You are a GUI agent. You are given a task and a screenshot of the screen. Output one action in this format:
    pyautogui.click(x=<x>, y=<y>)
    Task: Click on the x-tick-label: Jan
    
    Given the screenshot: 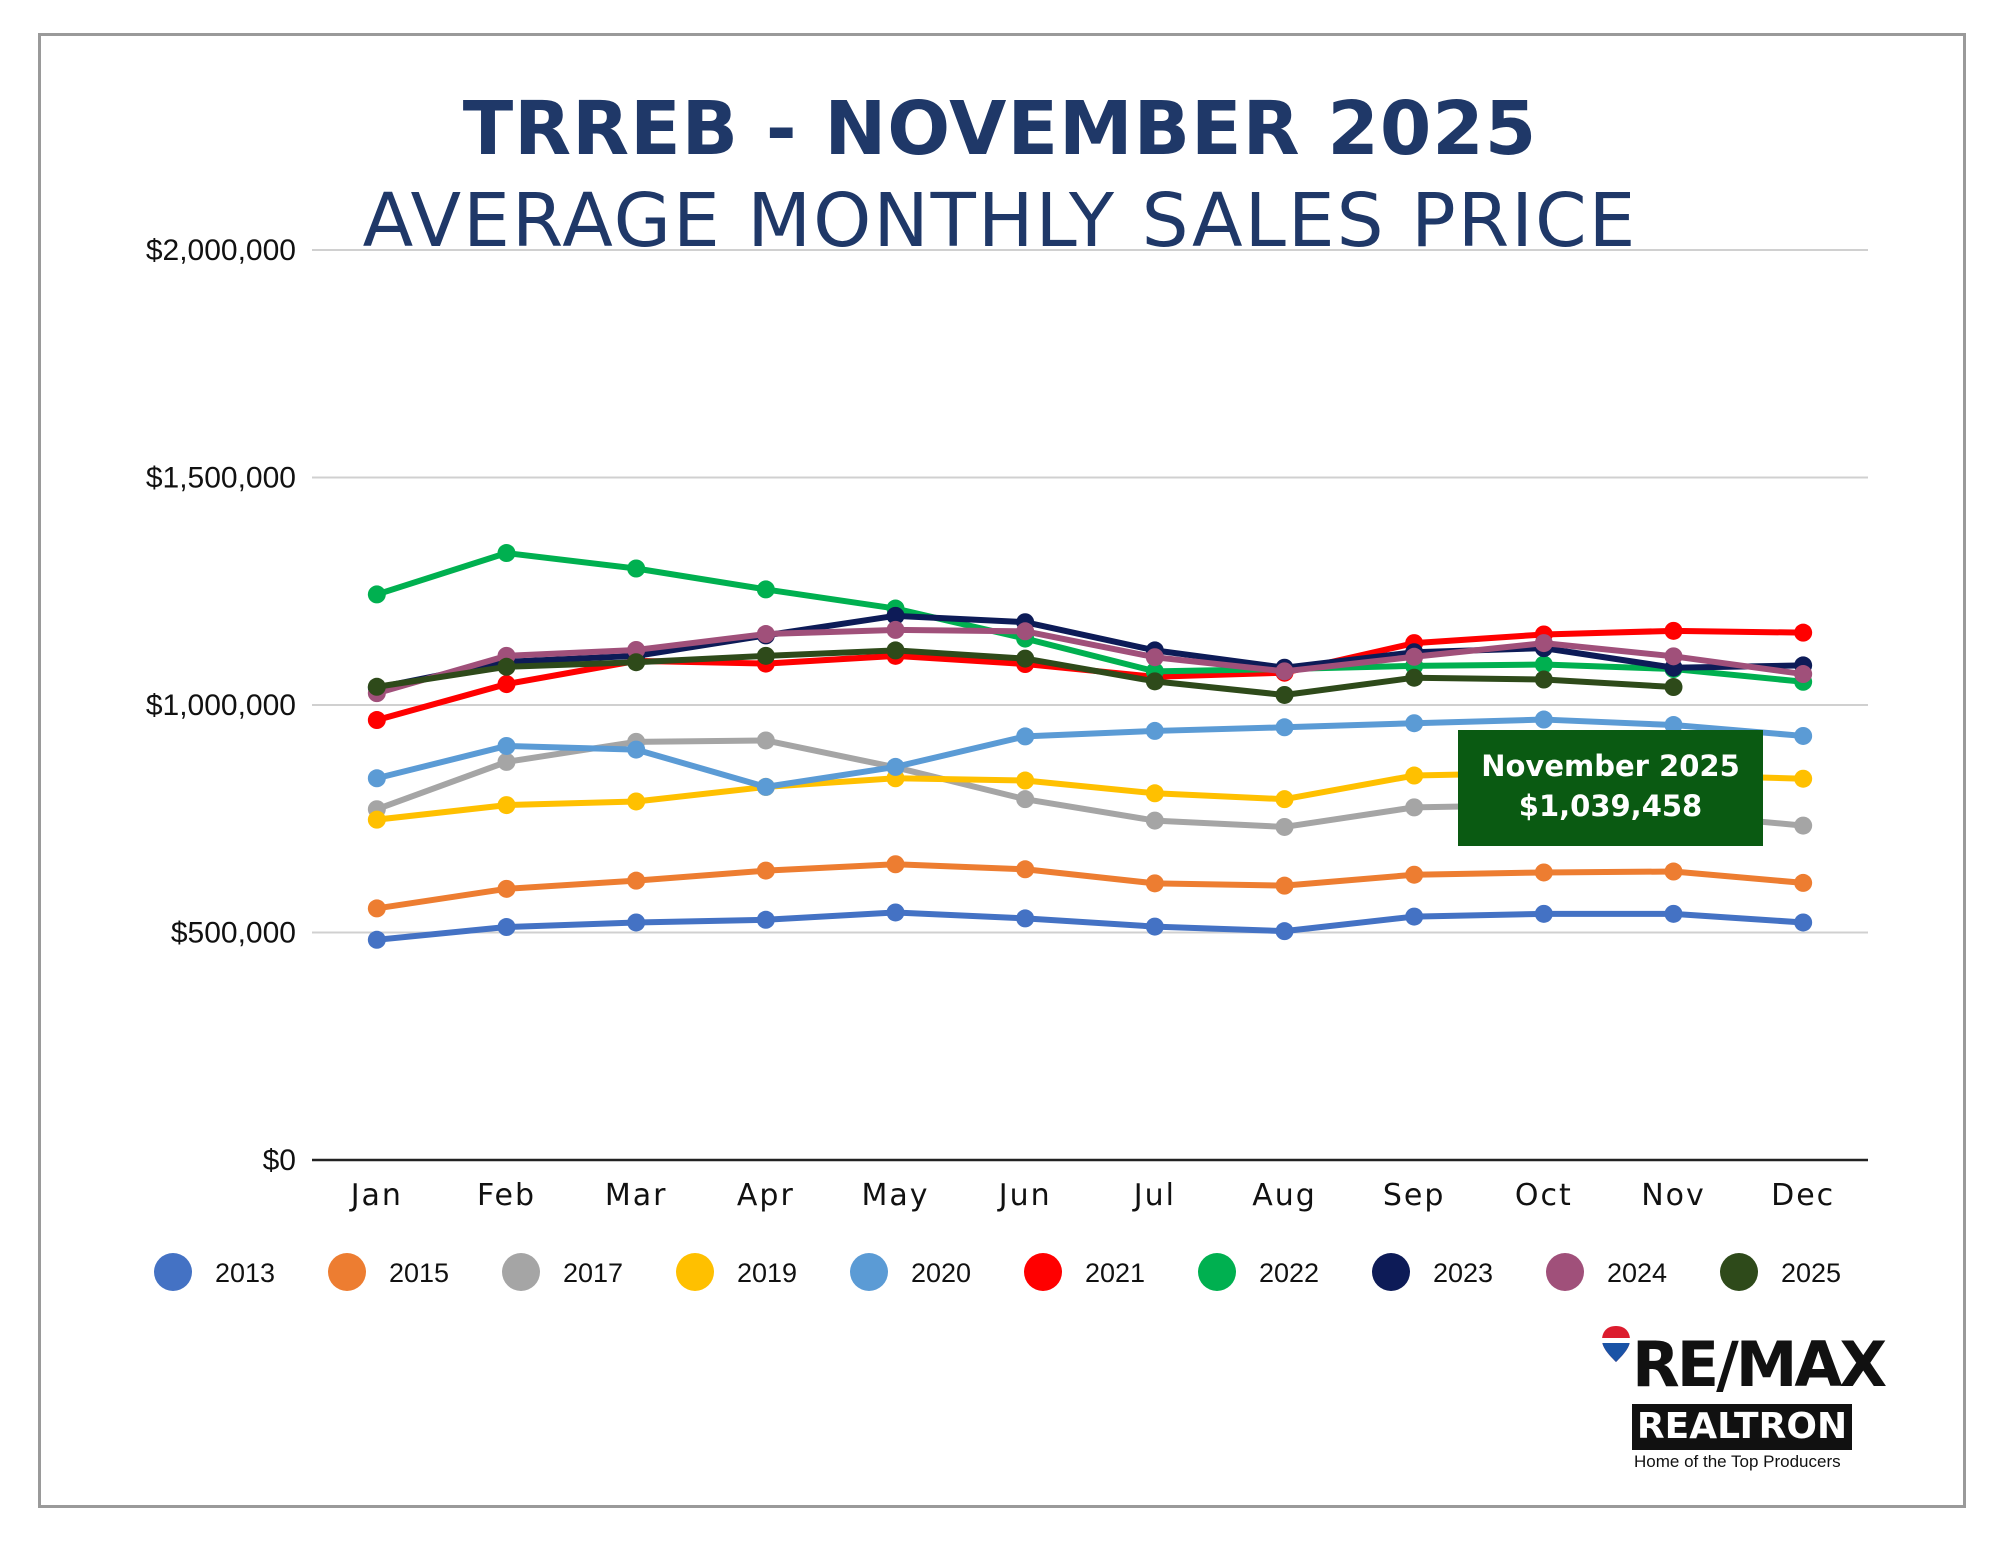 What is the action you would take?
    pyautogui.click(x=376, y=1195)
    